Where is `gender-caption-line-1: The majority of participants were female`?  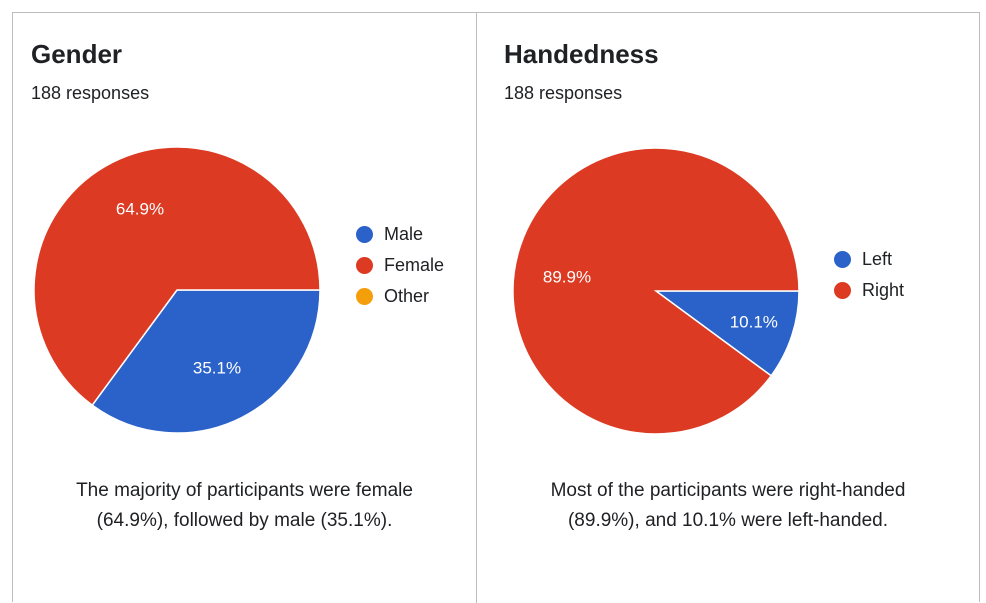 gender-caption-line-1: The majority of participants were female is located at coordinates (244, 490).